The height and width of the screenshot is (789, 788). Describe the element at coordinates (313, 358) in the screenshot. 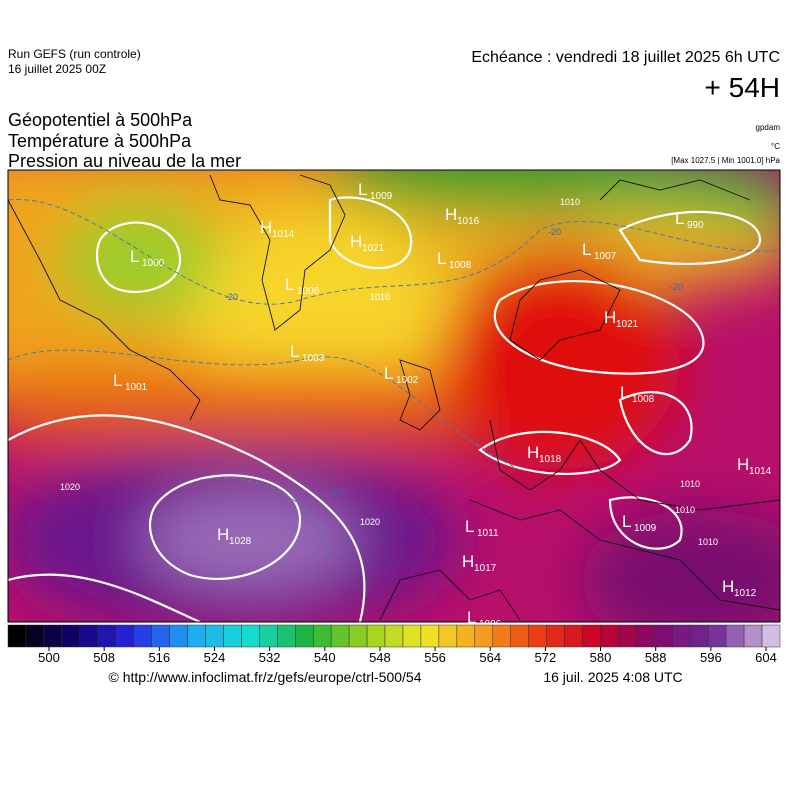

I see `center-value: 1003` at that location.